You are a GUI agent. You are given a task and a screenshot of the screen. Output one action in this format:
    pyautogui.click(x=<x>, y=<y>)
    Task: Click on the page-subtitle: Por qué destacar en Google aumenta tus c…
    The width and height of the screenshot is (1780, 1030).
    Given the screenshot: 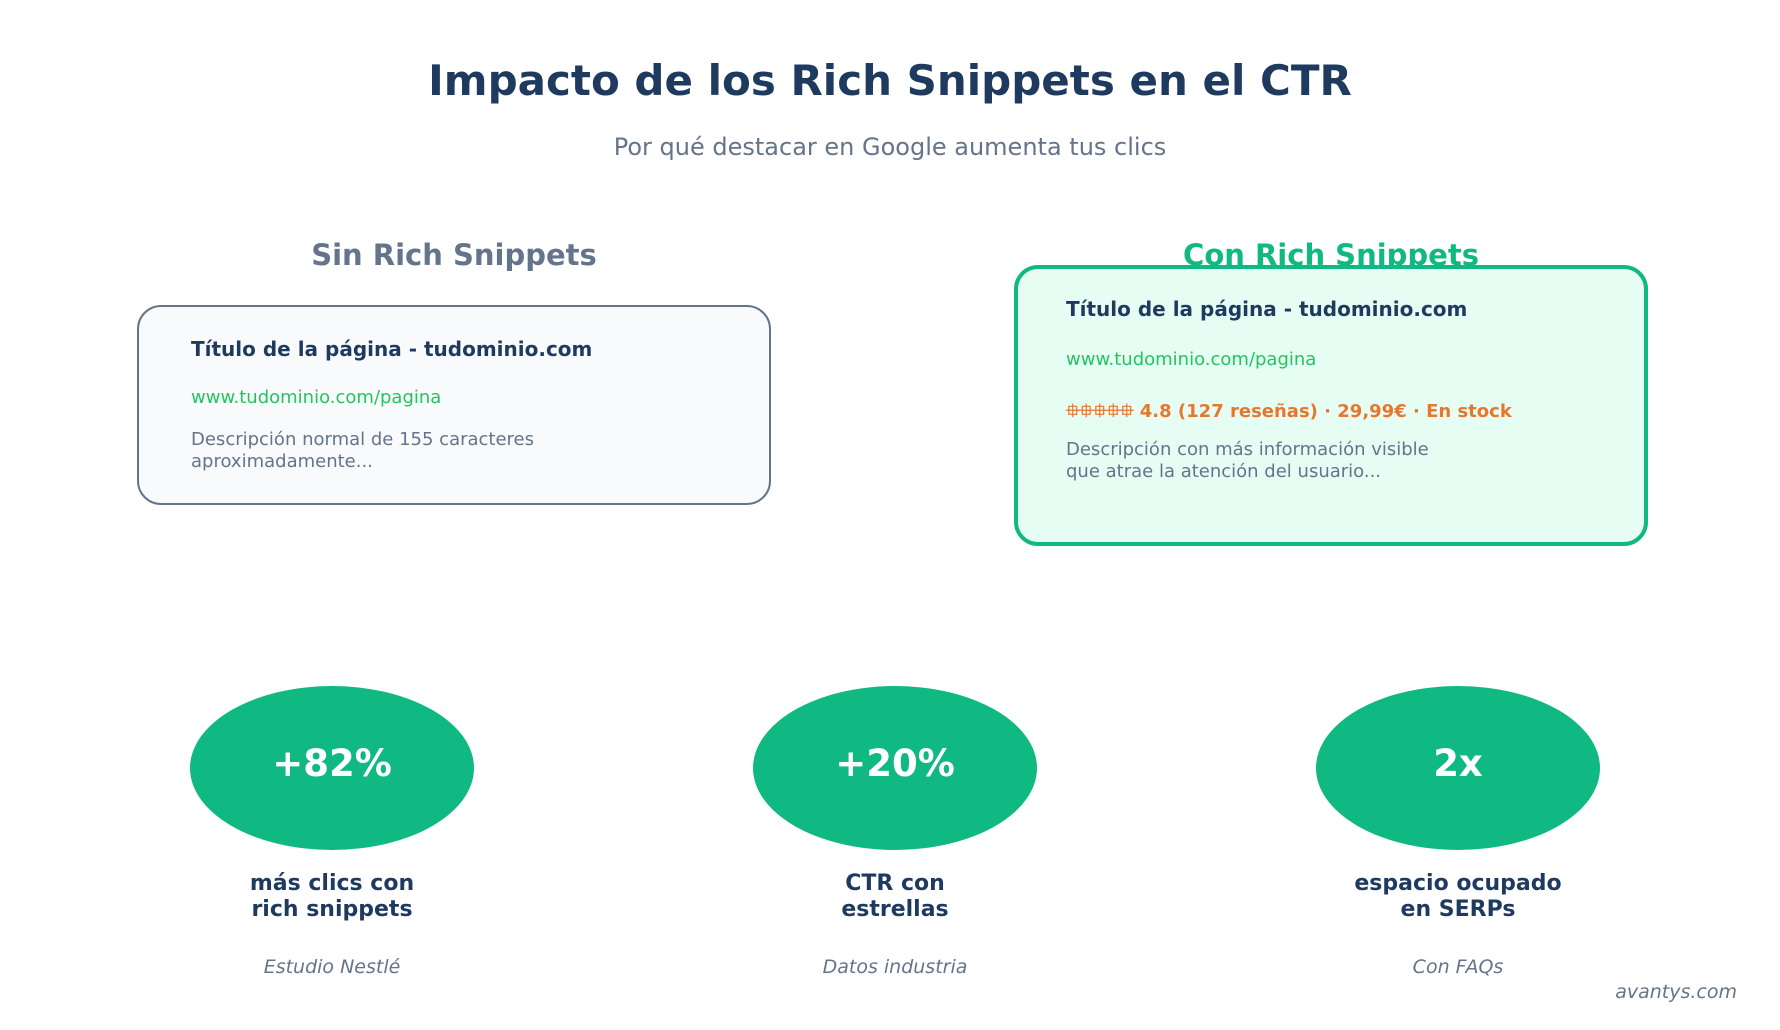 What is the action you would take?
    pyautogui.click(x=890, y=147)
    